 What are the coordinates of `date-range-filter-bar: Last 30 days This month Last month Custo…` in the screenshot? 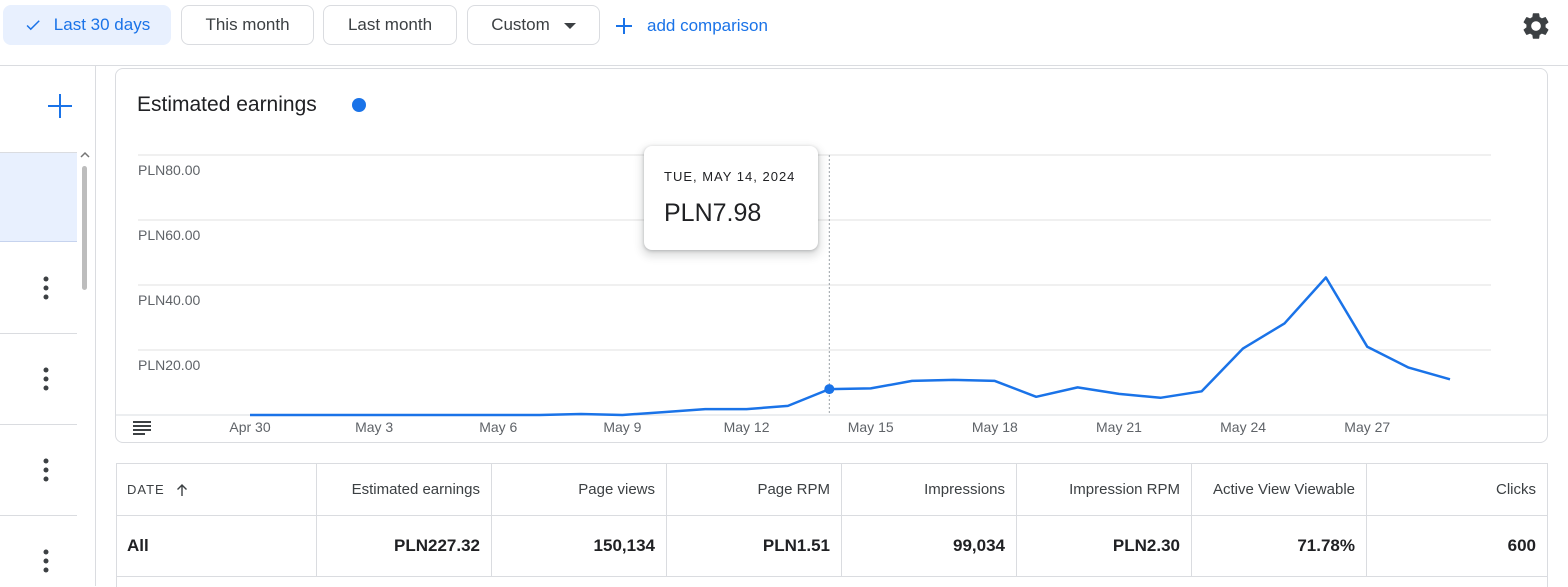 It's located at (784, 33).